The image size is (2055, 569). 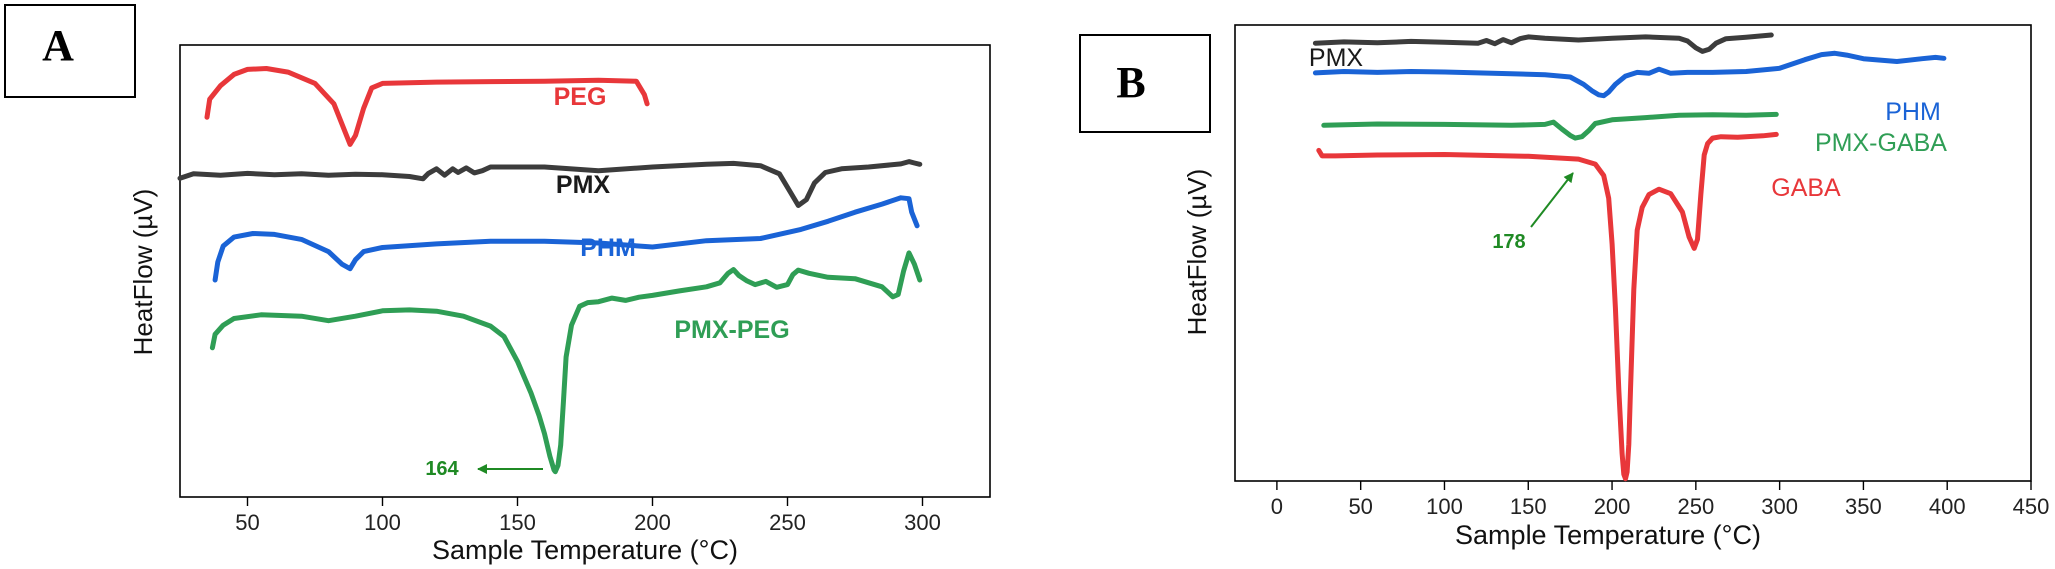 I want to click on peak-annotation-178: 178, so click(x=1508, y=242).